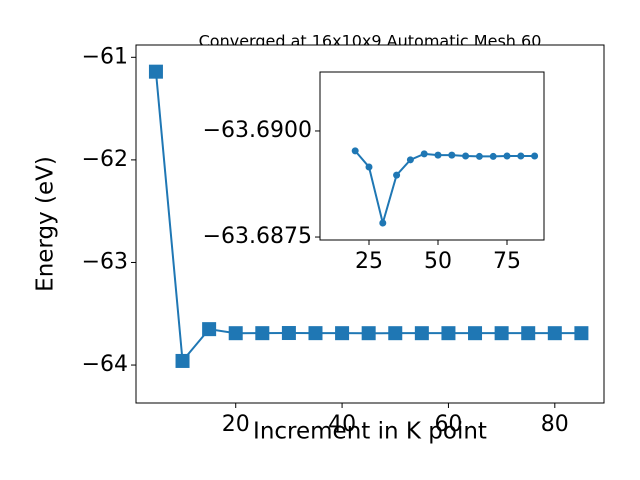 The image size is (640, 480). I want to click on x-tick-label: 40, so click(342, 424).